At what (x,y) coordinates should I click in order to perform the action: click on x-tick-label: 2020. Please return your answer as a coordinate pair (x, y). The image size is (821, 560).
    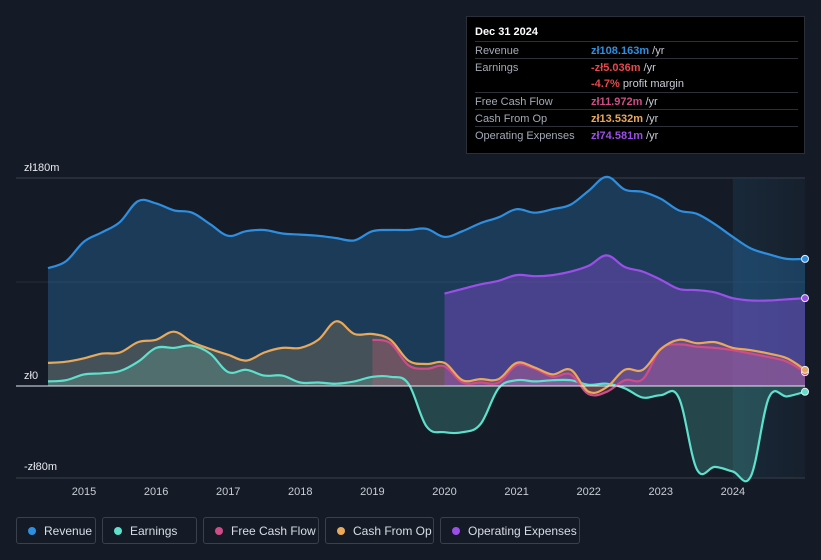
    Looking at the image, I should click on (444, 492).